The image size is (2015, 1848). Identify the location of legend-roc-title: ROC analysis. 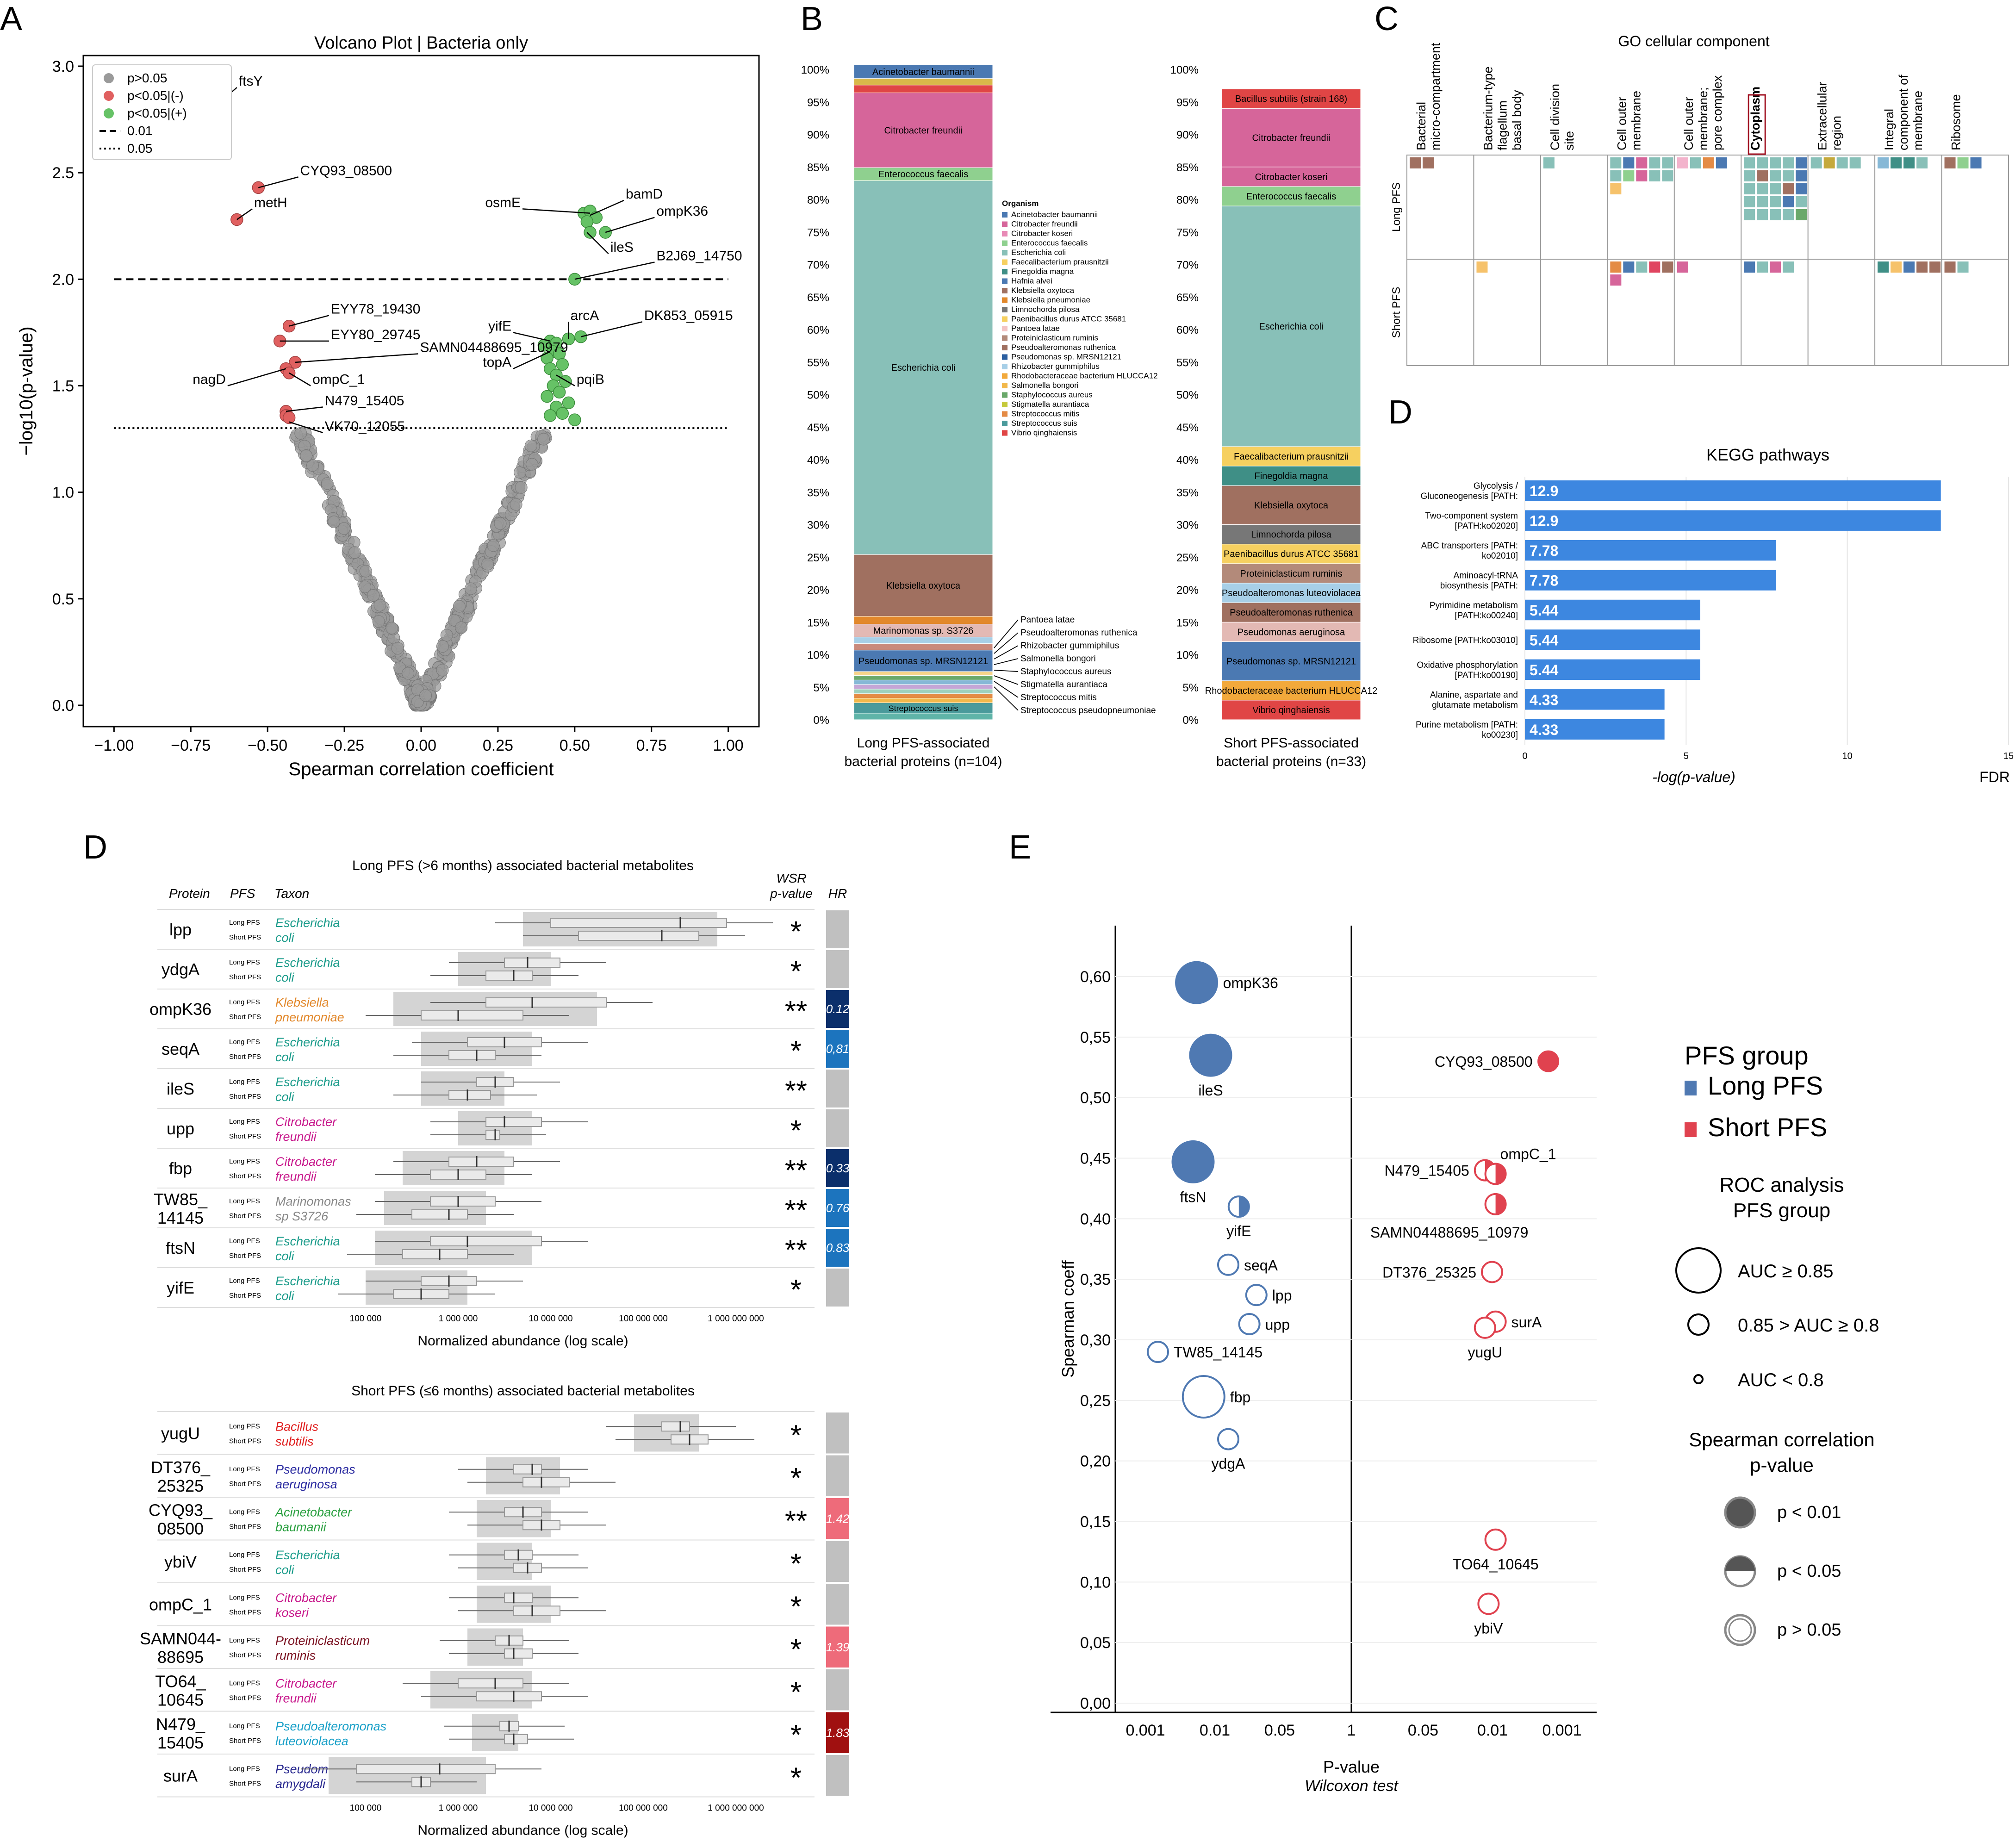
(1782, 1185).